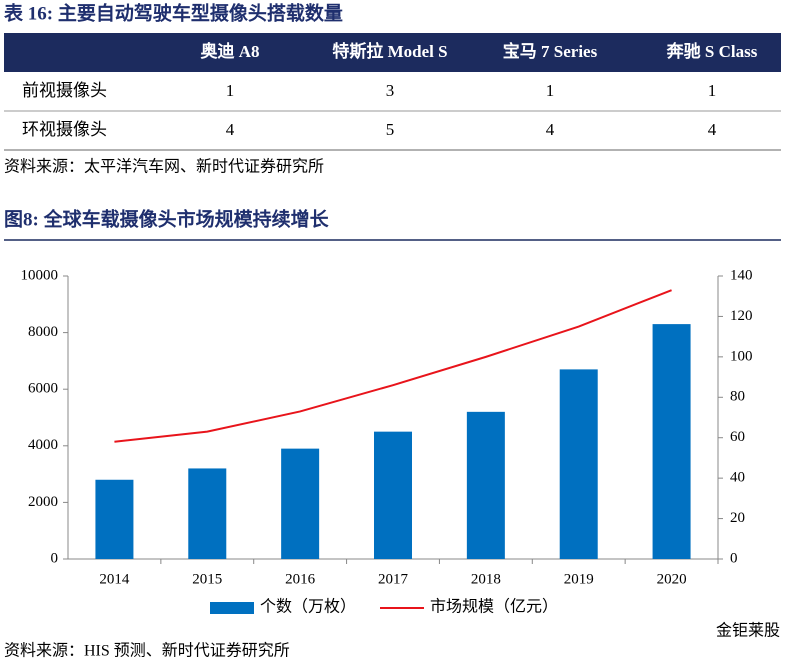 The height and width of the screenshot is (666, 799). What do you see at coordinates (737, 397) in the screenshot?
I see `y2-tick-label: 80` at bounding box center [737, 397].